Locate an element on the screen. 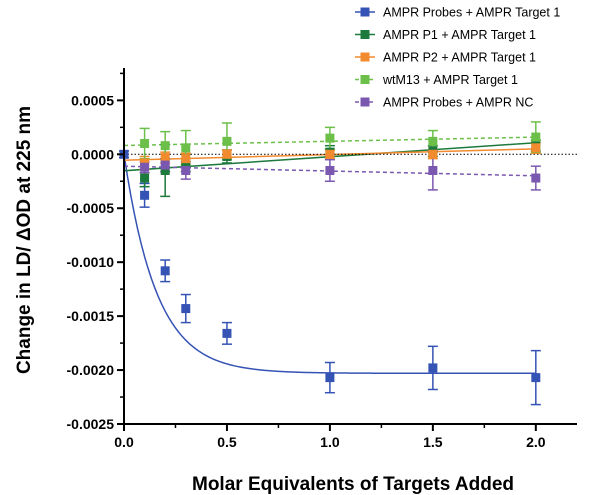 This screenshot has height=495, width=595. legend-label: AMPR Probes + AMPR NC is located at coordinates (458, 103).